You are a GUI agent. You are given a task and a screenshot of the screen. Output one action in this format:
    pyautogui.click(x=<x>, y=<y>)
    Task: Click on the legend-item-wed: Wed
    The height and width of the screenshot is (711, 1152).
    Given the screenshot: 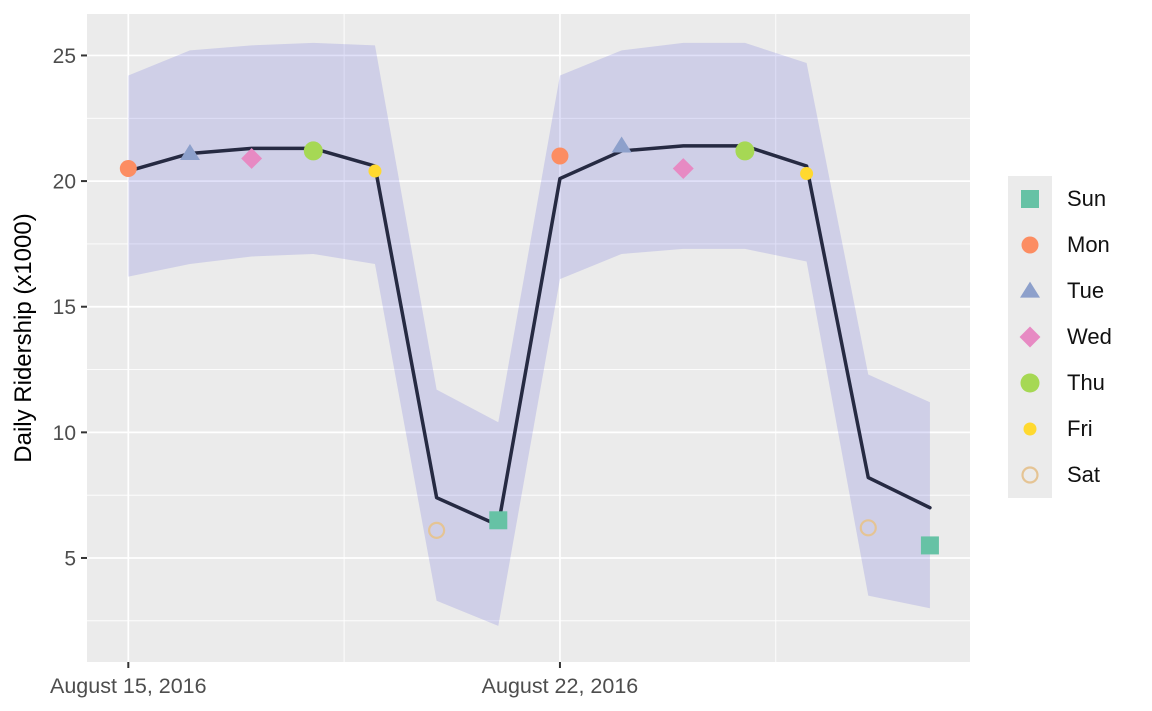 What is the action you would take?
    pyautogui.click(x=1060, y=337)
    